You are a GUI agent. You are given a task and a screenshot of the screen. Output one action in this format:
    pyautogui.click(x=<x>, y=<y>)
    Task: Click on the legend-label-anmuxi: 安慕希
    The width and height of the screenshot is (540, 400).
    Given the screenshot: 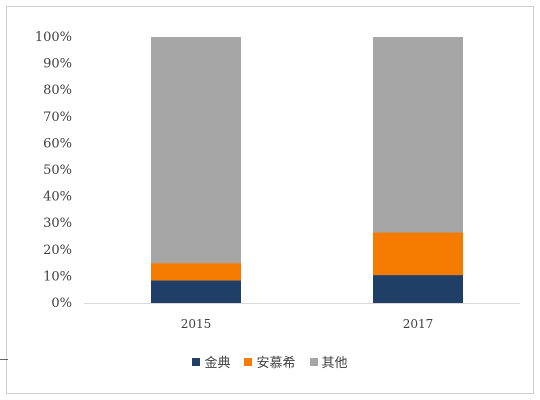 What is the action you would take?
    pyautogui.click(x=276, y=363)
    